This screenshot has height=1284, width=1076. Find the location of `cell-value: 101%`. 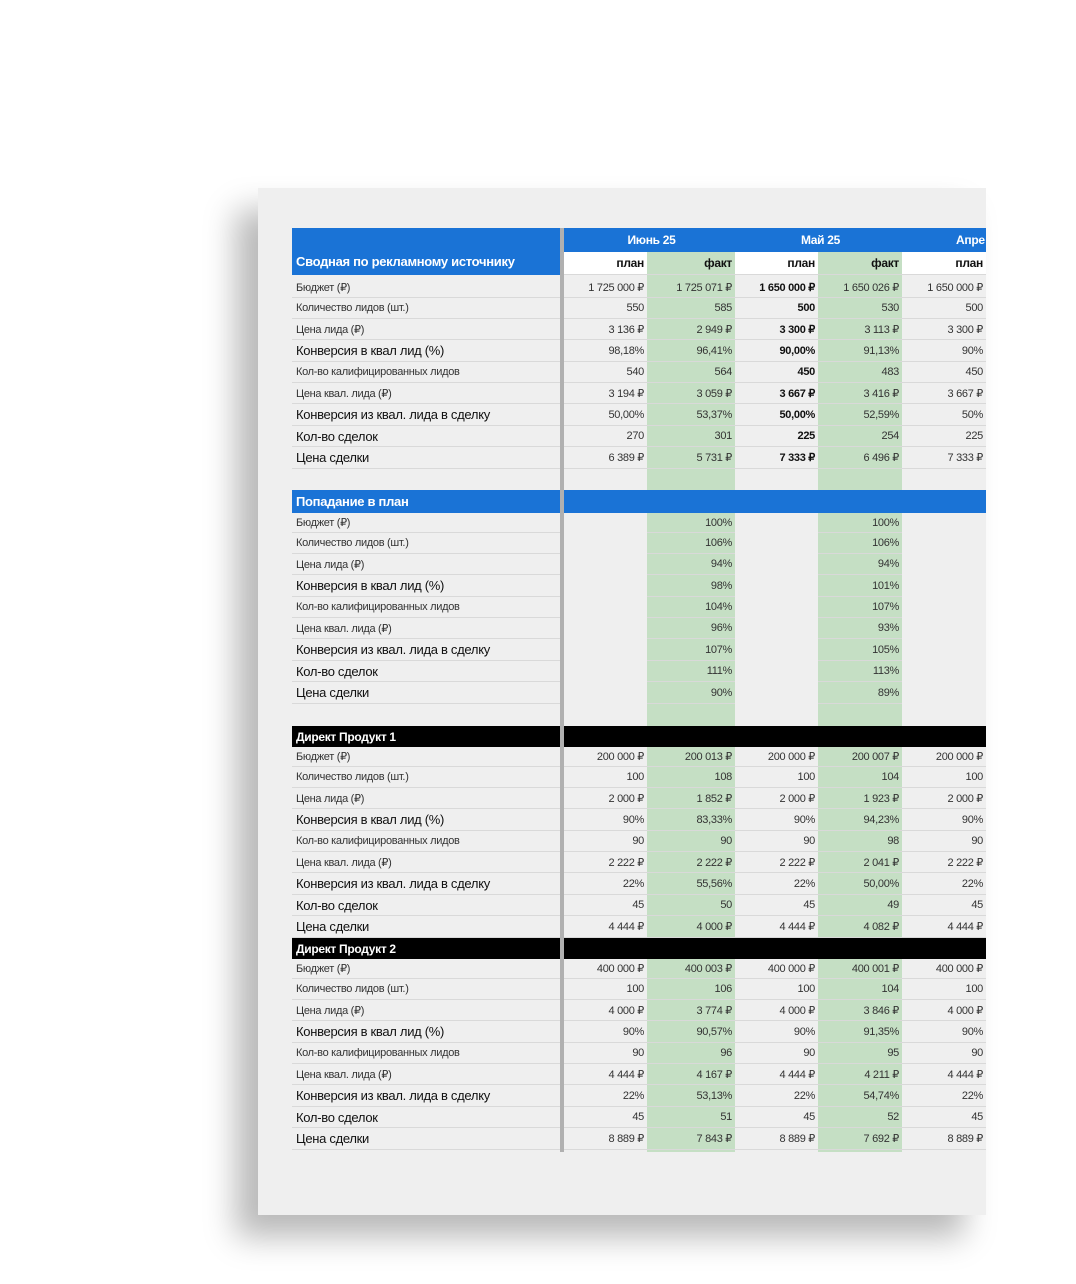

cell-value: 101% is located at coordinates (860, 586).